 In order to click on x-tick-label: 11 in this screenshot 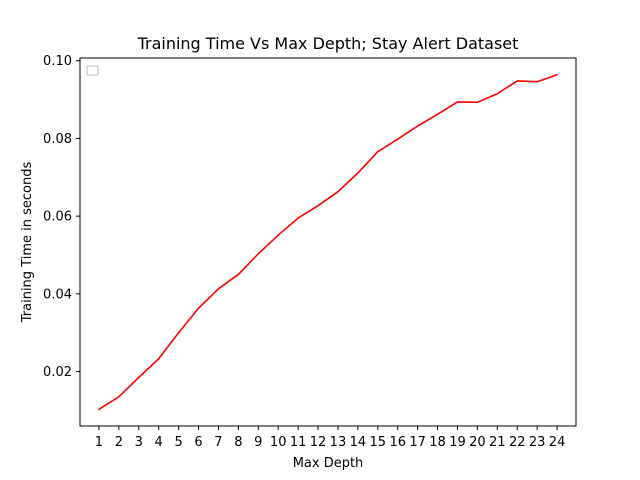, I will do `click(298, 442)`.